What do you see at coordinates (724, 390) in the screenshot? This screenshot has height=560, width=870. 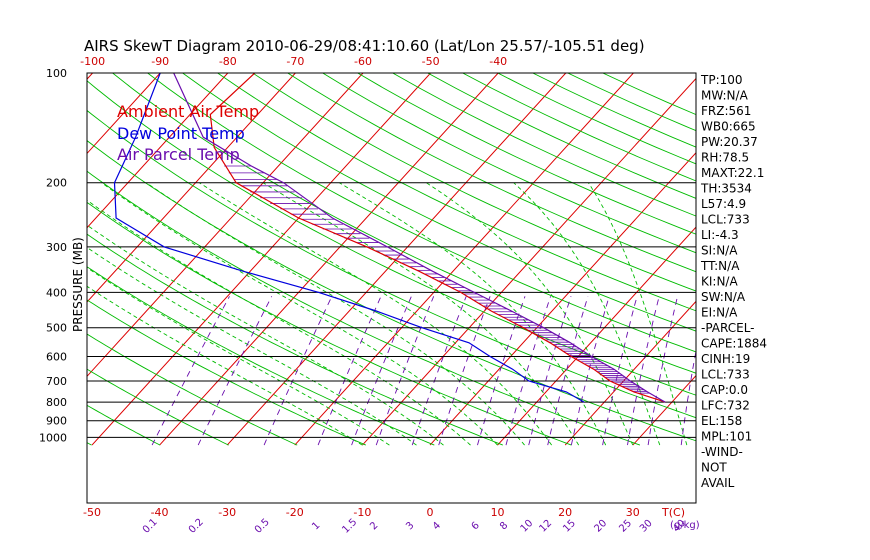 I see `parameter-item: CAP:0.0` at bounding box center [724, 390].